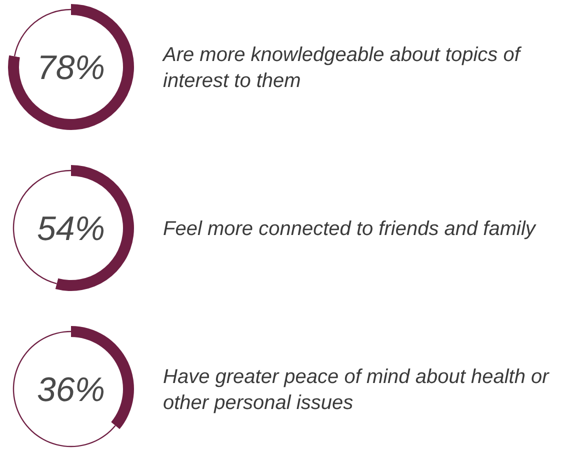 The height and width of the screenshot is (456, 587). I want to click on text: 36%, so click(71, 389).